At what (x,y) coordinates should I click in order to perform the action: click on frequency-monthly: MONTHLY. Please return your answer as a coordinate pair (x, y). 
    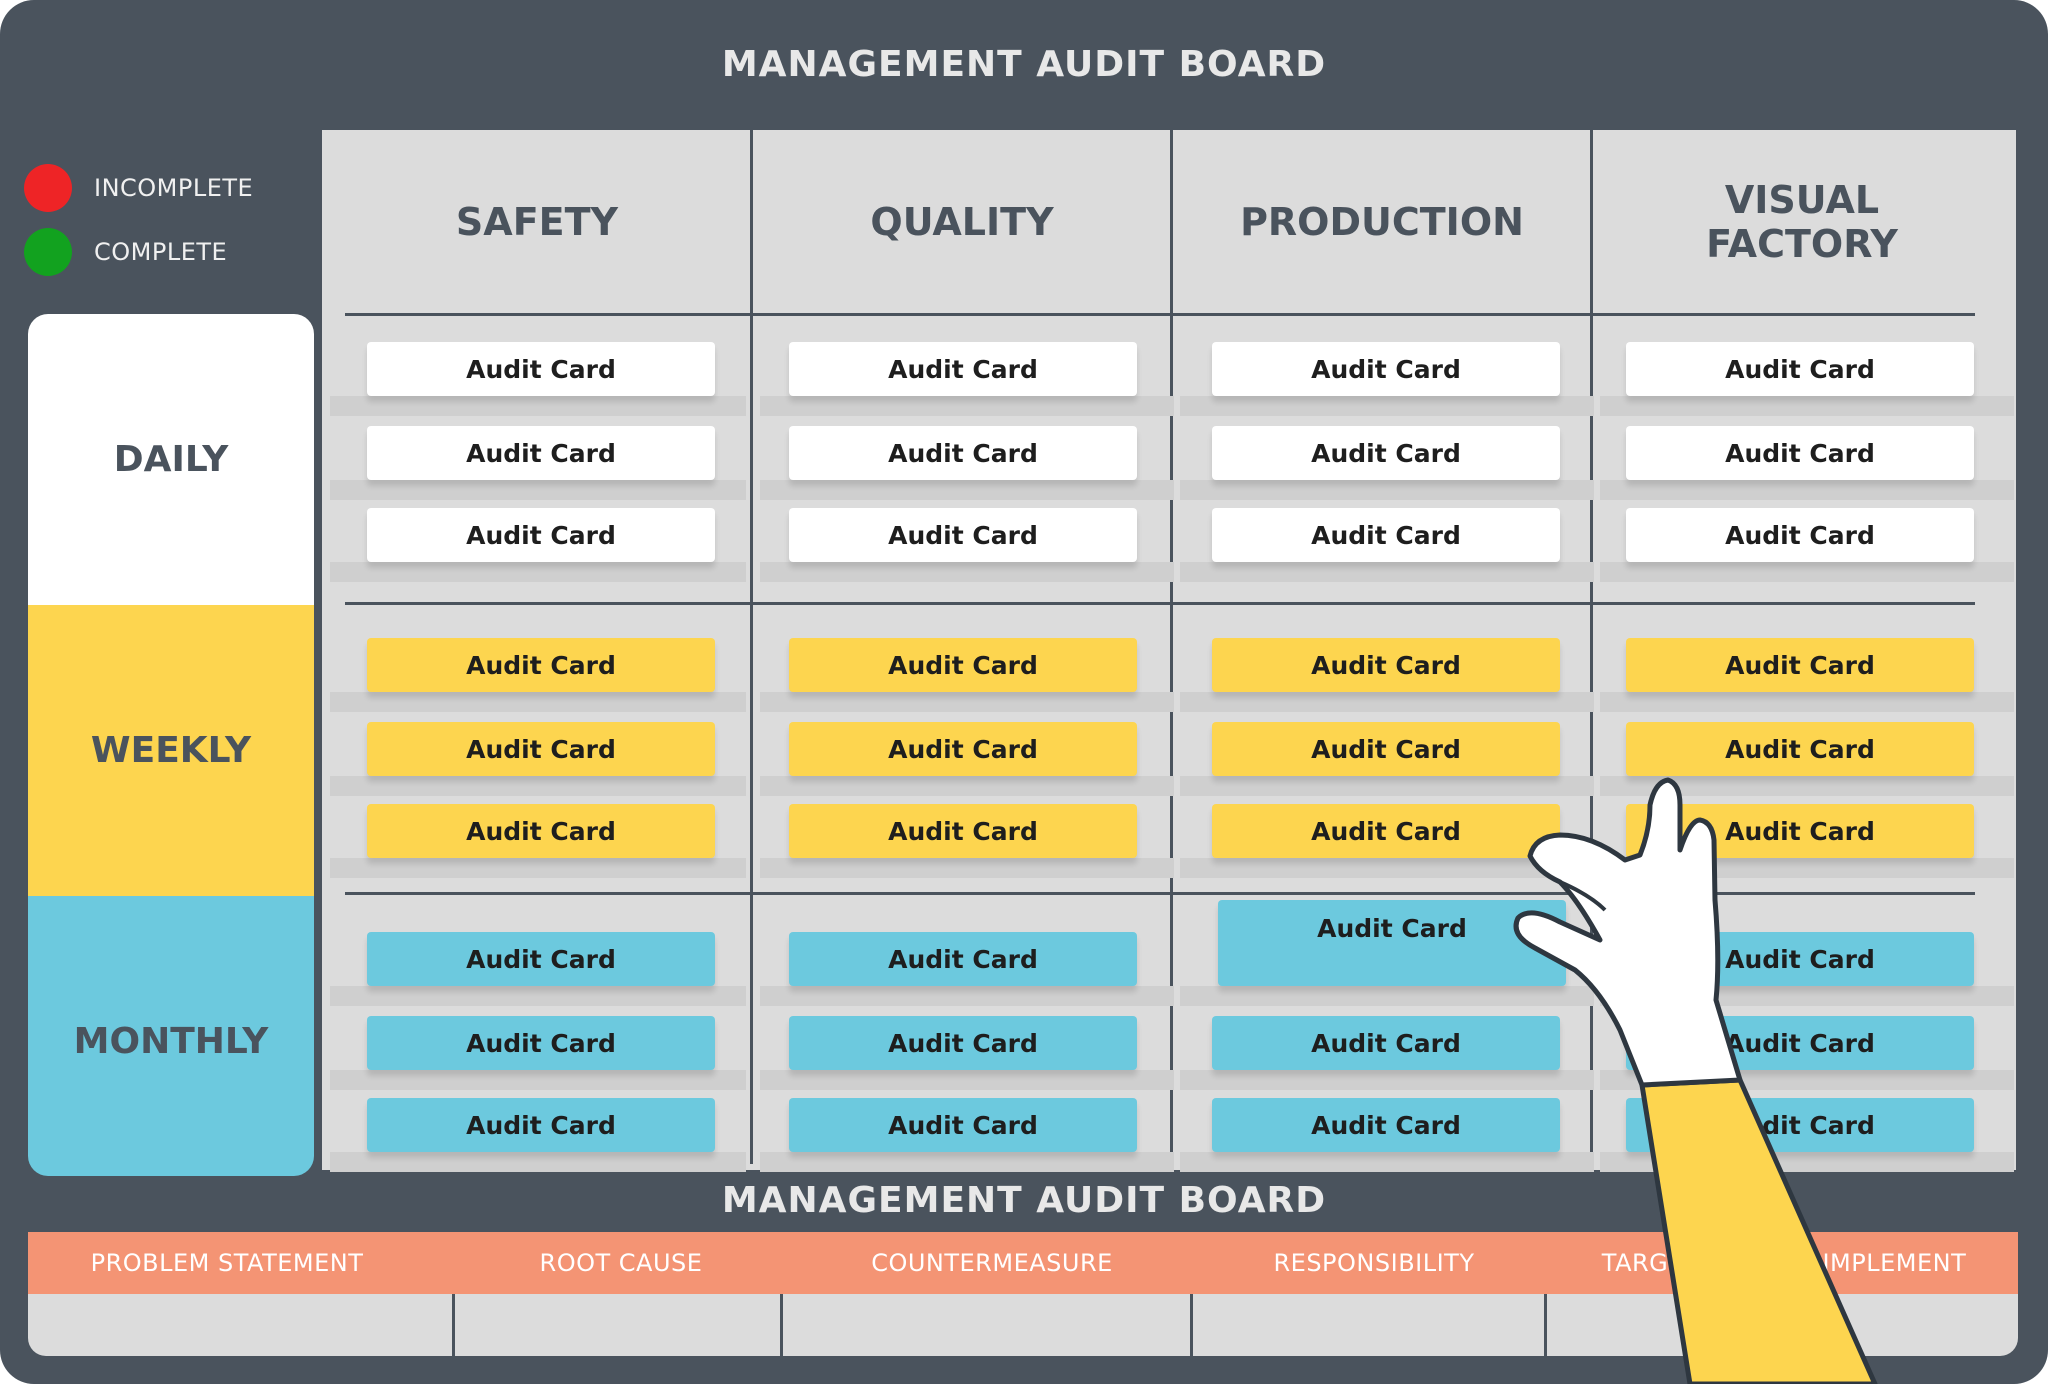
    Looking at the image, I should click on (171, 1036).